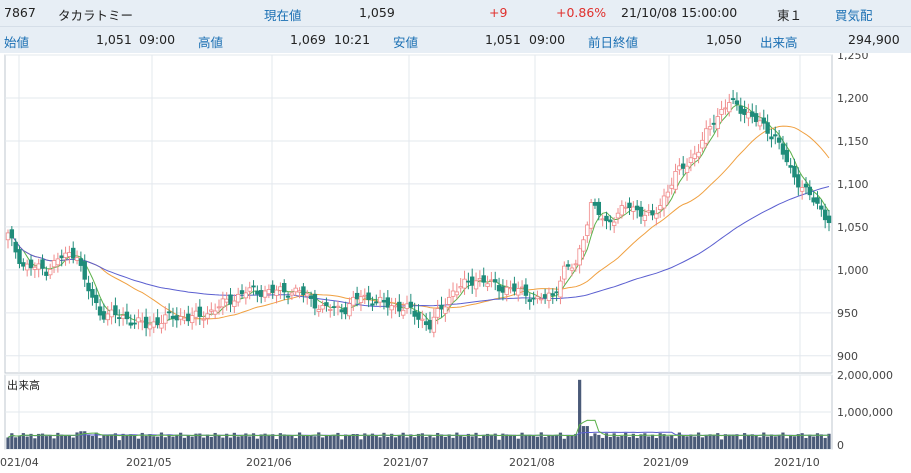 The height and width of the screenshot is (473, 911). What do you see at coordinates (211, 42) in the screenshot?
I see `high-label: 高値` at bounding box center [211, 42].